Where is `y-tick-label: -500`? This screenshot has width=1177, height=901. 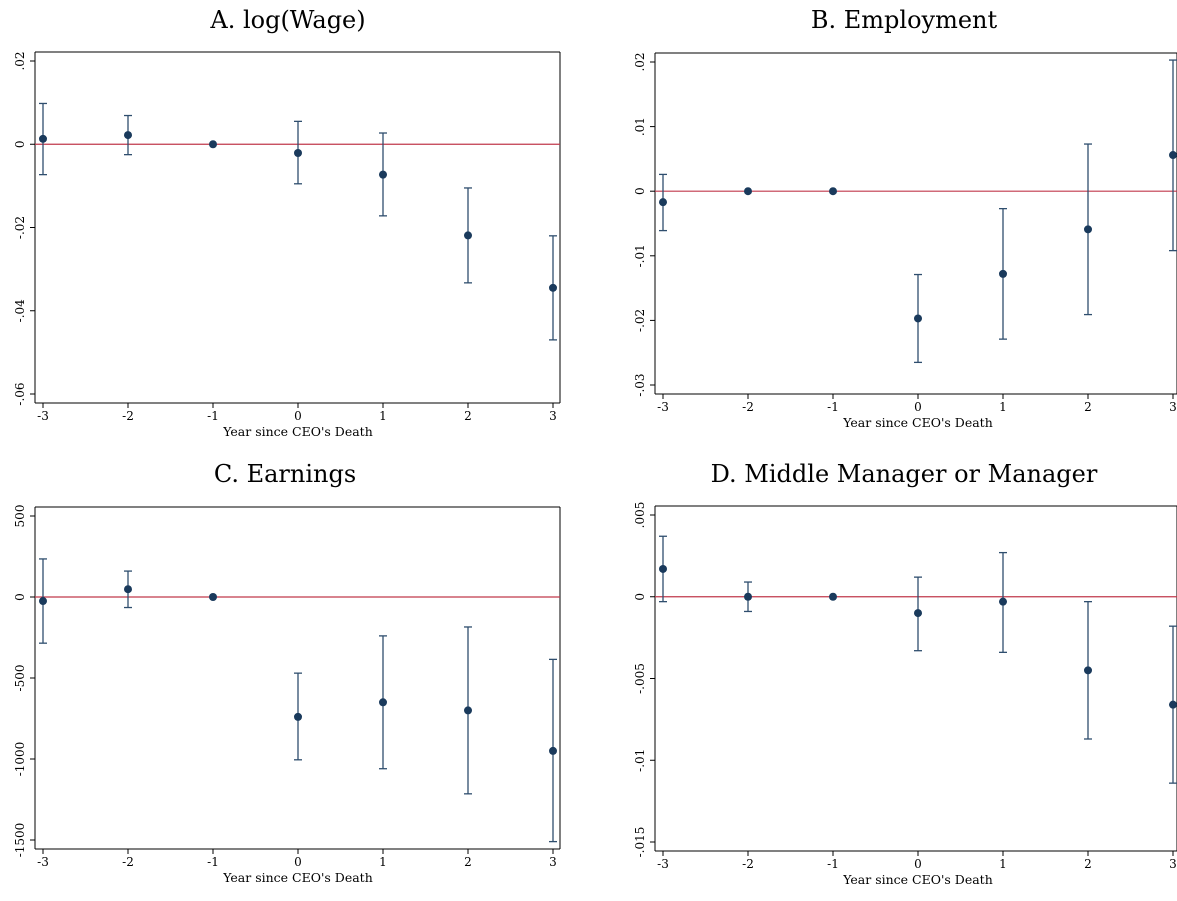 y-tick-label: -500 is located at coordinates (20, 678).